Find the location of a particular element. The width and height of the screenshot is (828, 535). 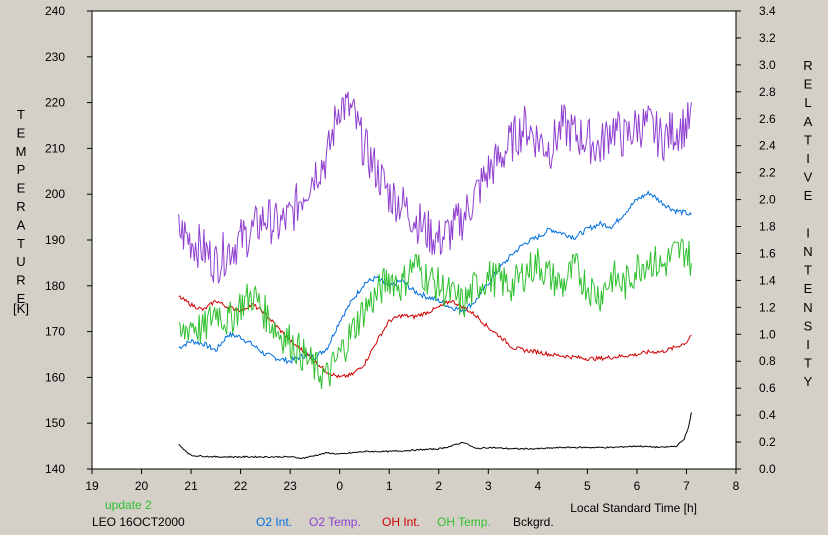

legend-entry: O2 Int. is located at coordinates (274, 522).